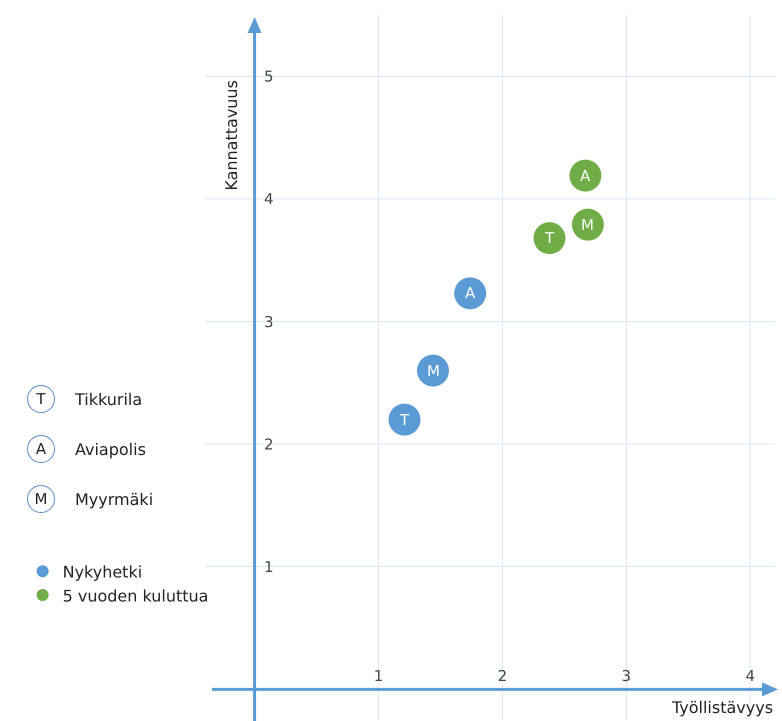  I want to click on text: Tikkurila, so click(108, 399).